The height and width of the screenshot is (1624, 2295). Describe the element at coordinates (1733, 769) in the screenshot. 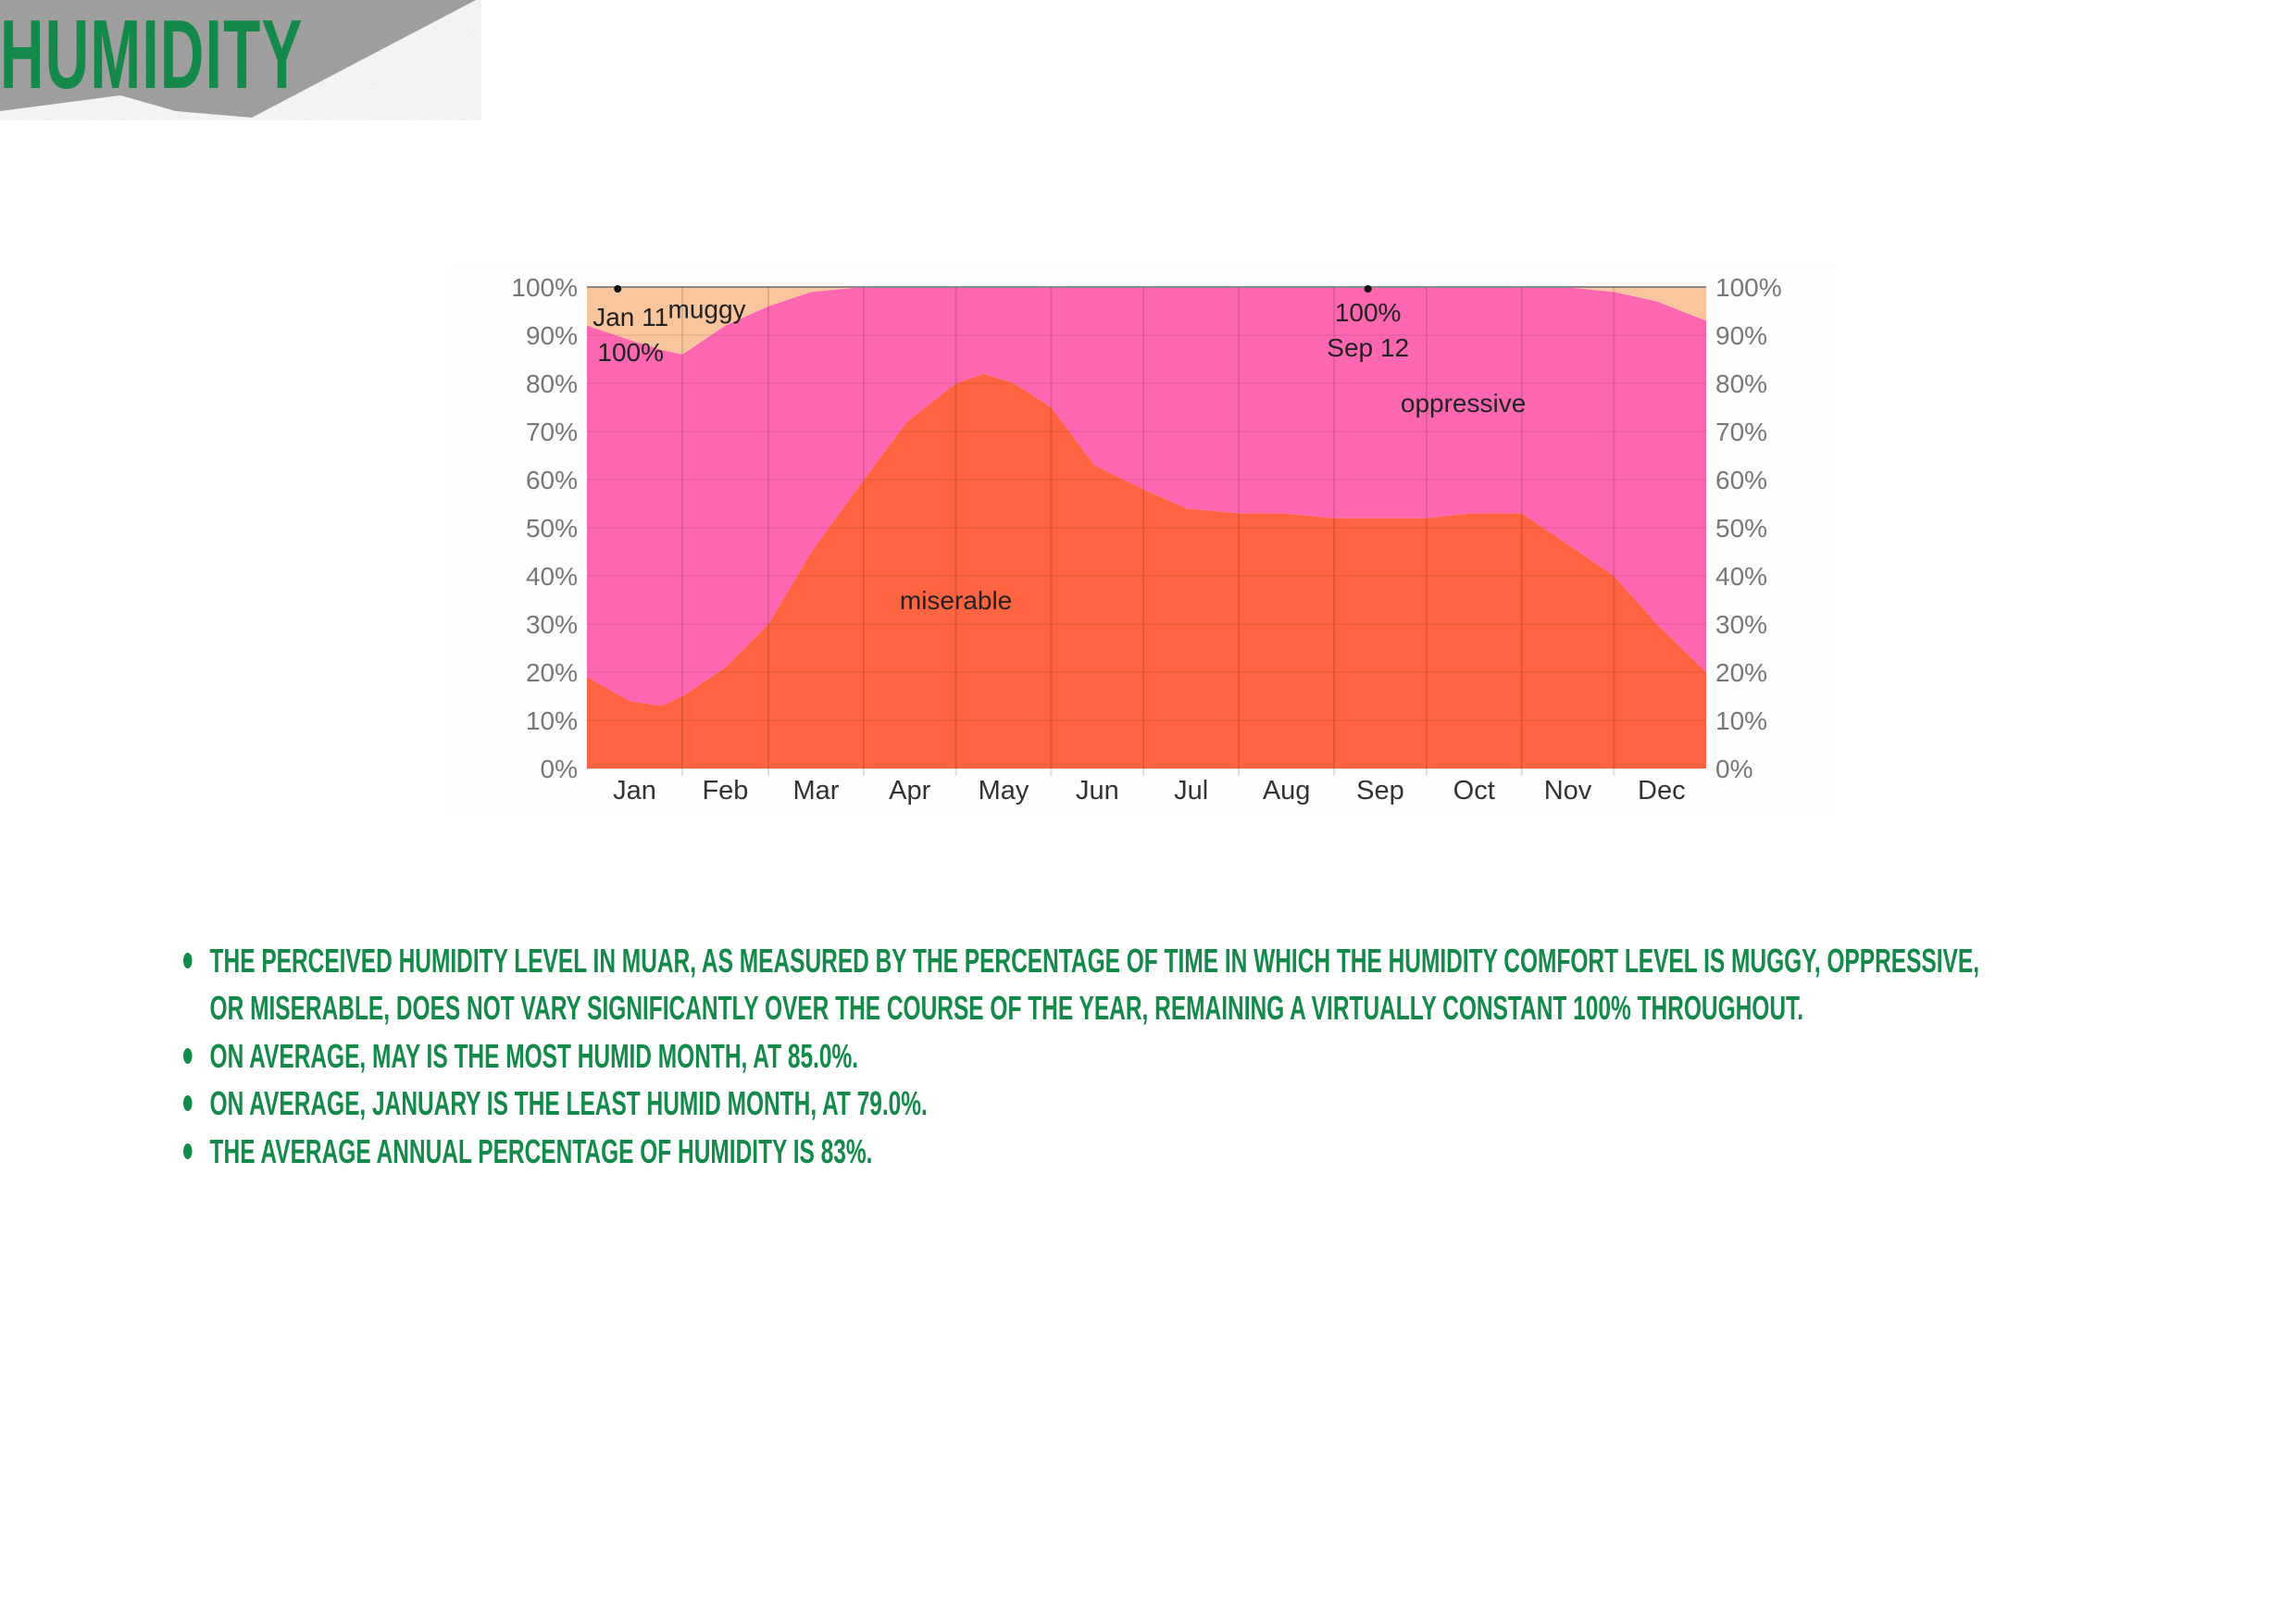

I see `y-tick-right: 0%` at that location.